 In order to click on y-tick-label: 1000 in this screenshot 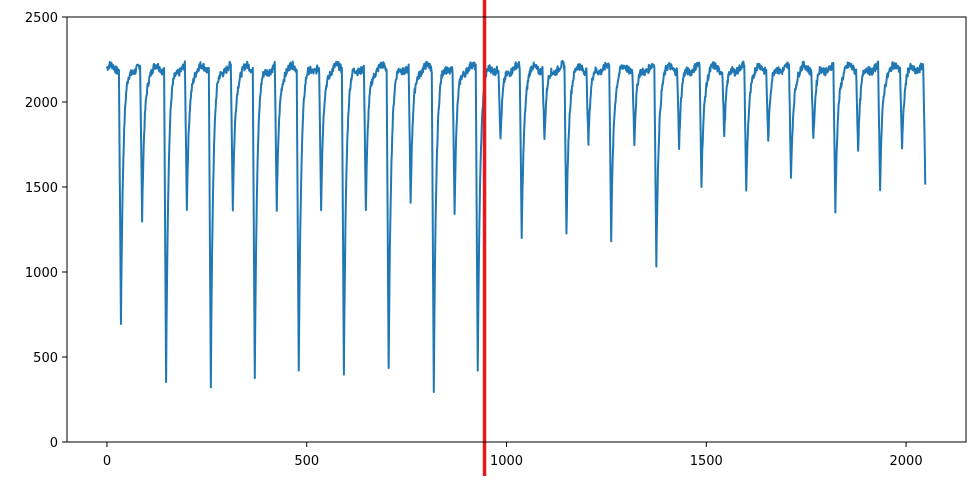, I will do `click(41, 273)`.